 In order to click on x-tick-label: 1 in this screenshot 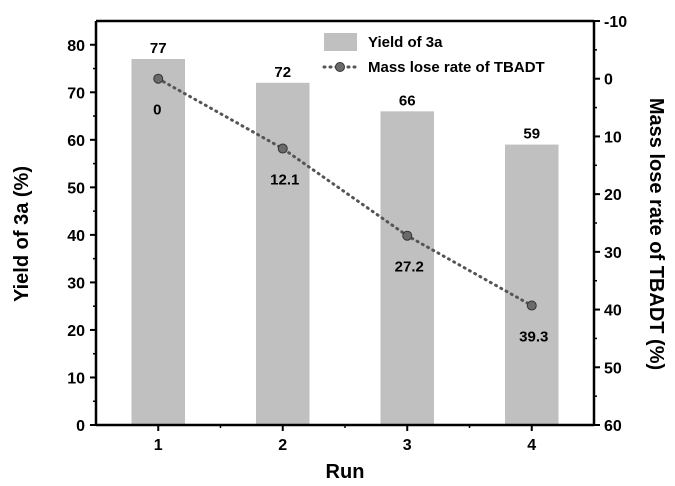, I will do `click(158, 445)`.